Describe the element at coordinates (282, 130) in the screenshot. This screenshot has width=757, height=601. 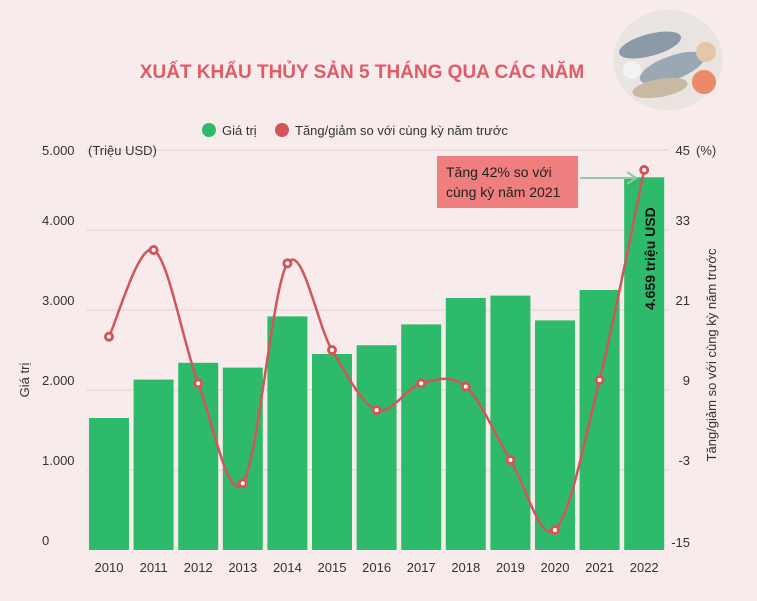
I see `legend-swatch-line` at that location.